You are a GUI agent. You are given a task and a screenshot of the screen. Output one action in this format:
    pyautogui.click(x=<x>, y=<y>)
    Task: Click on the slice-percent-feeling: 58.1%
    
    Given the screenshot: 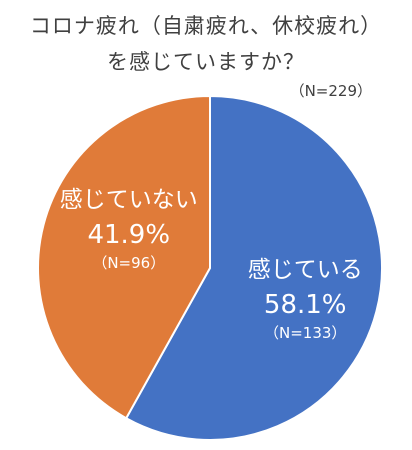 What is the action you would take?
    pyautogui.click(x=305, y=304)
    